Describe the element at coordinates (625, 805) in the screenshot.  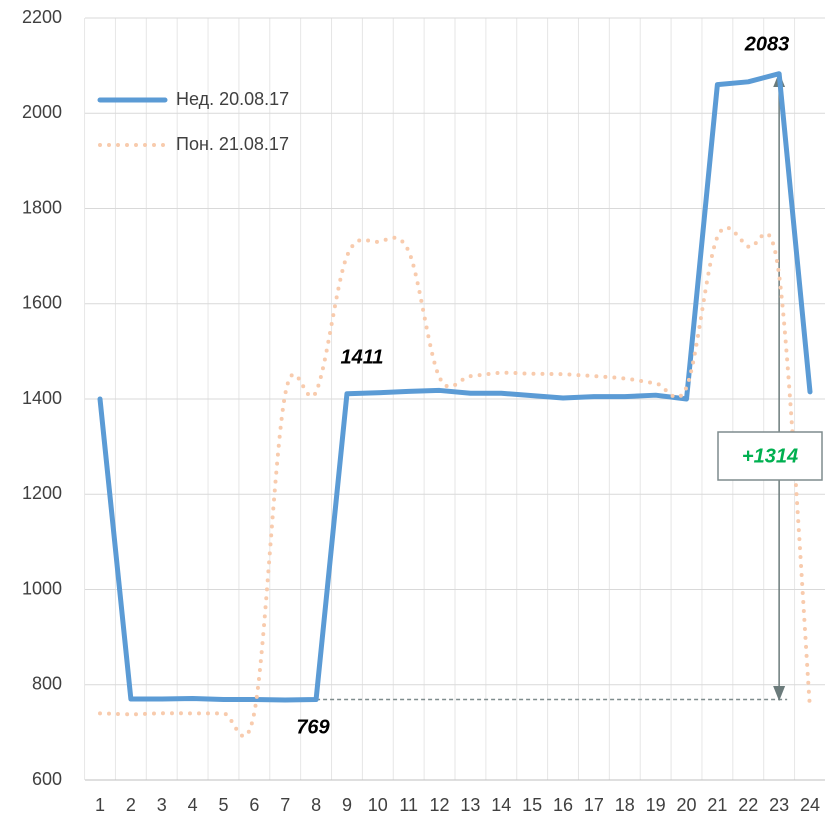
I see `x-tick-label: 18` at that location.